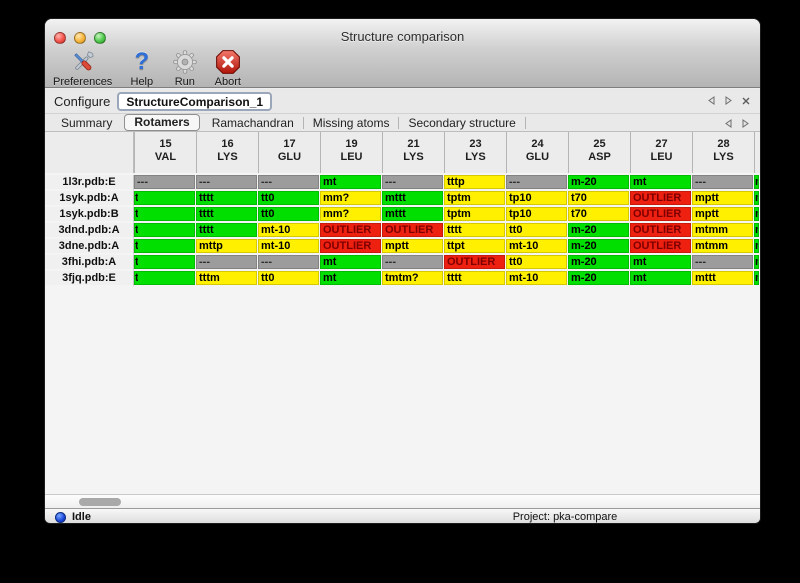  What do you see at coordinates (599, 152) in the screenshot?
I see `column-header: 25 ASP` at bounding box center [599, 152].